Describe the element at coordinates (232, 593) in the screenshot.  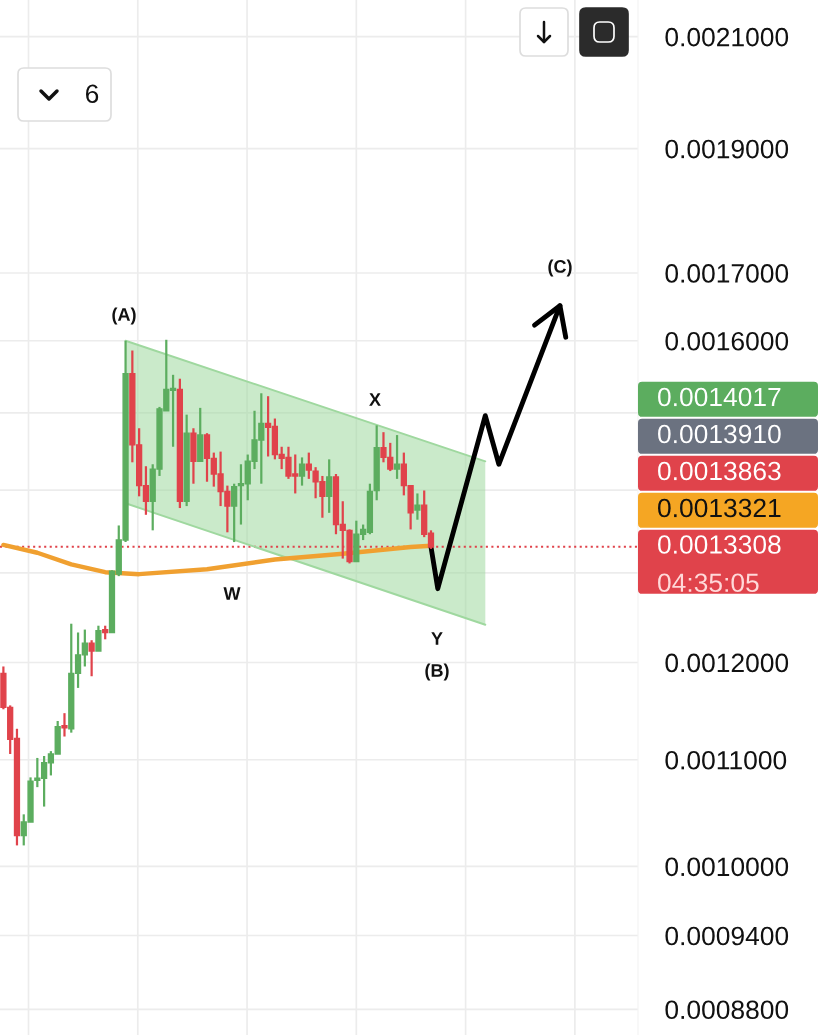
I see `annotation: W` at that location.